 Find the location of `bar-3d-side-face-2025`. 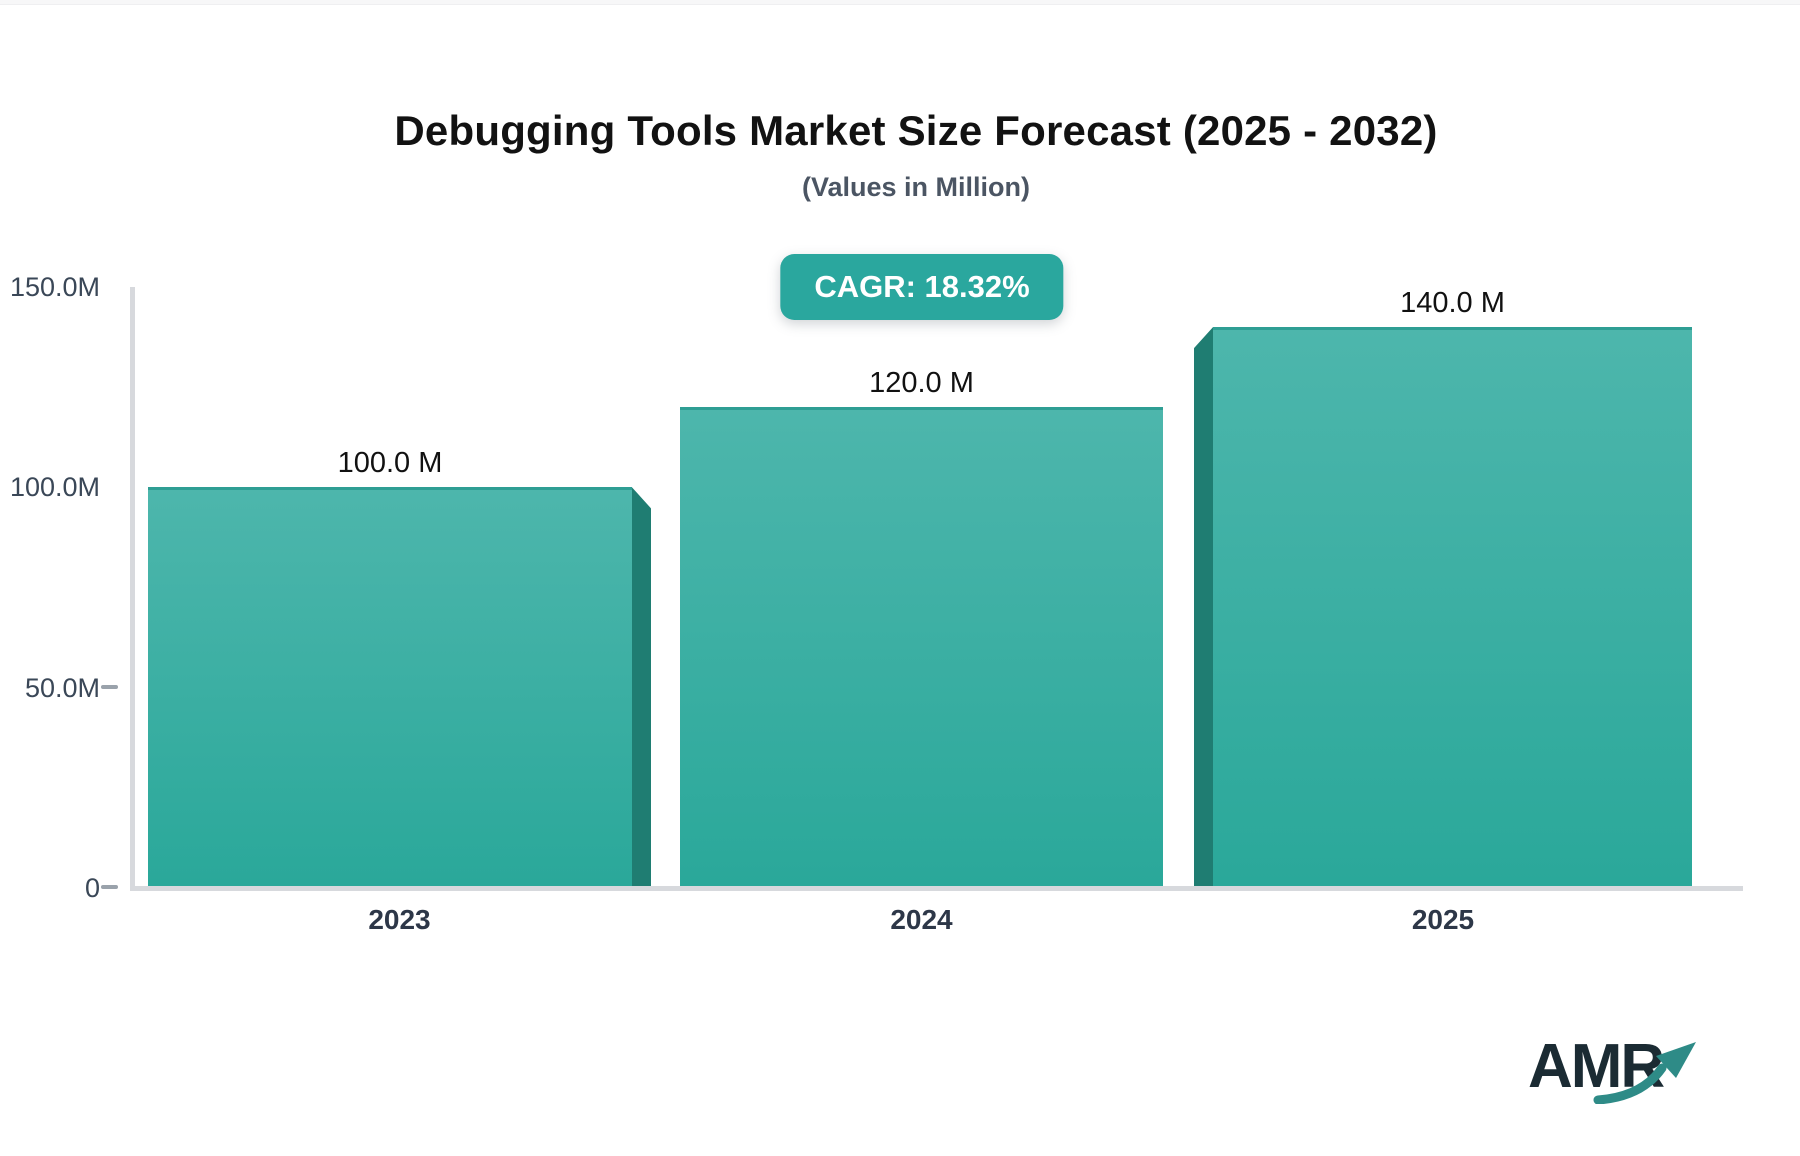

bar-3d-side-face-2025 is located at coordinates (1203, 606).